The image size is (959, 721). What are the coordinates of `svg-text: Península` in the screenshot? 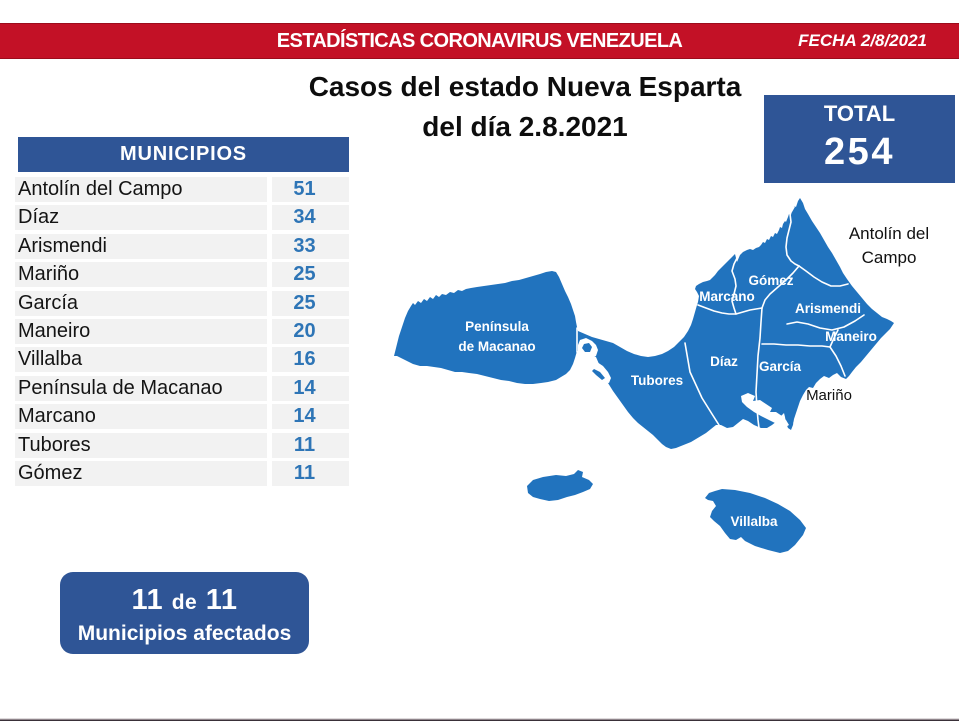 It's located at (497, 326).